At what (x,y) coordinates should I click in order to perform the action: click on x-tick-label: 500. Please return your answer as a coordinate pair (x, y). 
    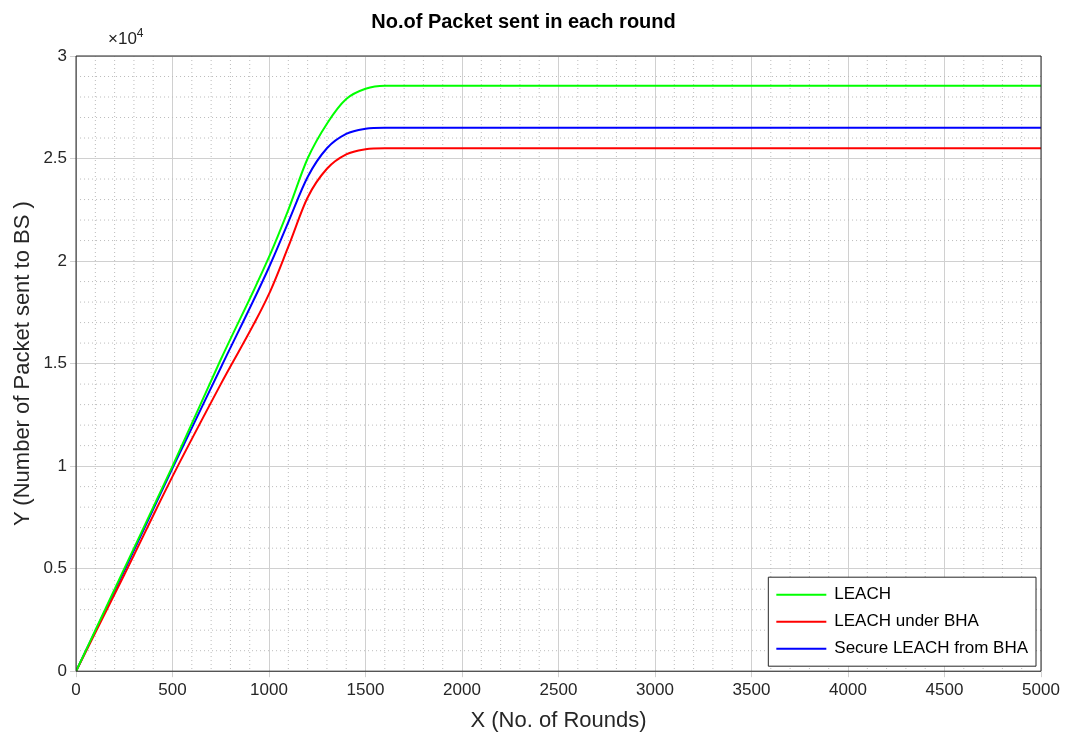
    Looking at the image, I should click on (172, 690).